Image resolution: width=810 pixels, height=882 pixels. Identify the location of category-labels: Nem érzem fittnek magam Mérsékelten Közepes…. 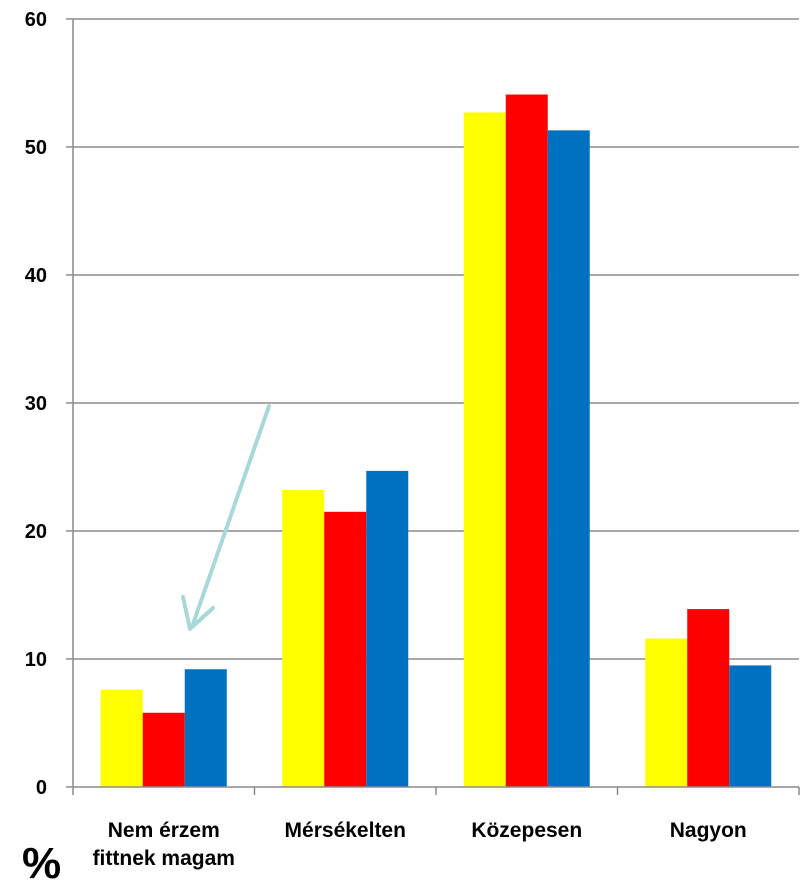
(420, 844).